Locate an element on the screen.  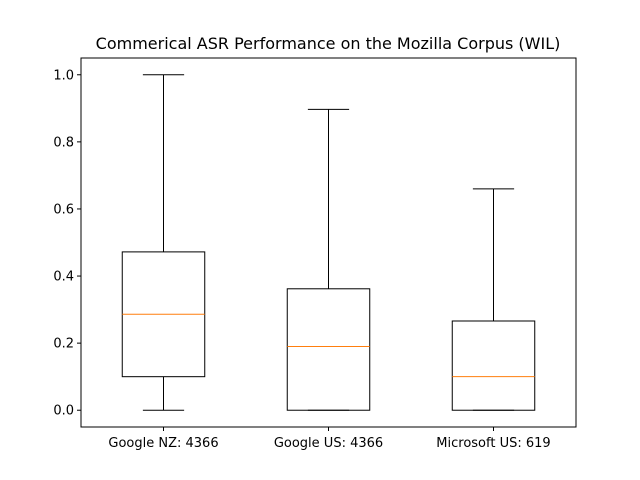
x-tick-label: Google NZ: 4366 is located at coordinates (163, 443).